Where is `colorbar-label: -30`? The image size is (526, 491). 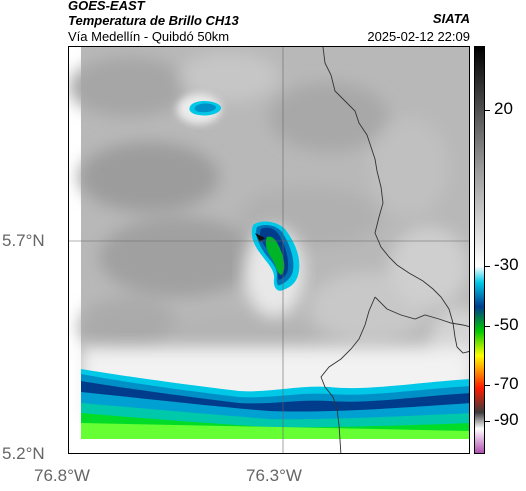
colorbar-label: -30 is located at coordinates (506, 264).